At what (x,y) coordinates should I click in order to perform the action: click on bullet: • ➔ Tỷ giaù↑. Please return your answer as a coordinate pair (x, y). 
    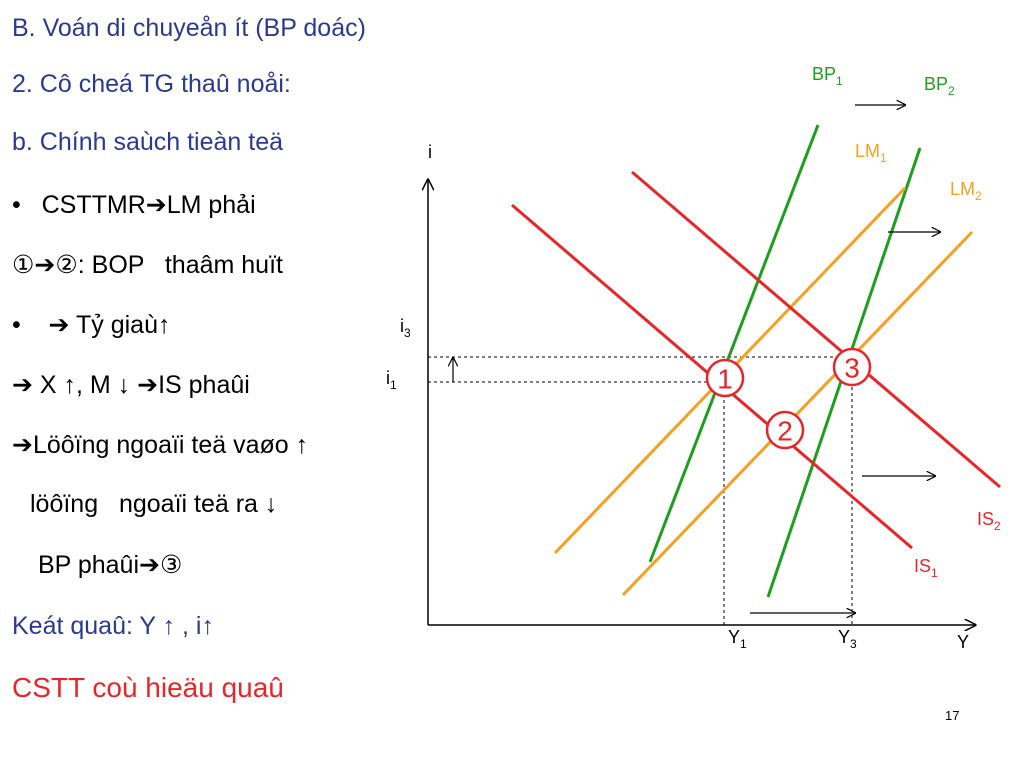
    Looking at the image, I should click on (91, 325).